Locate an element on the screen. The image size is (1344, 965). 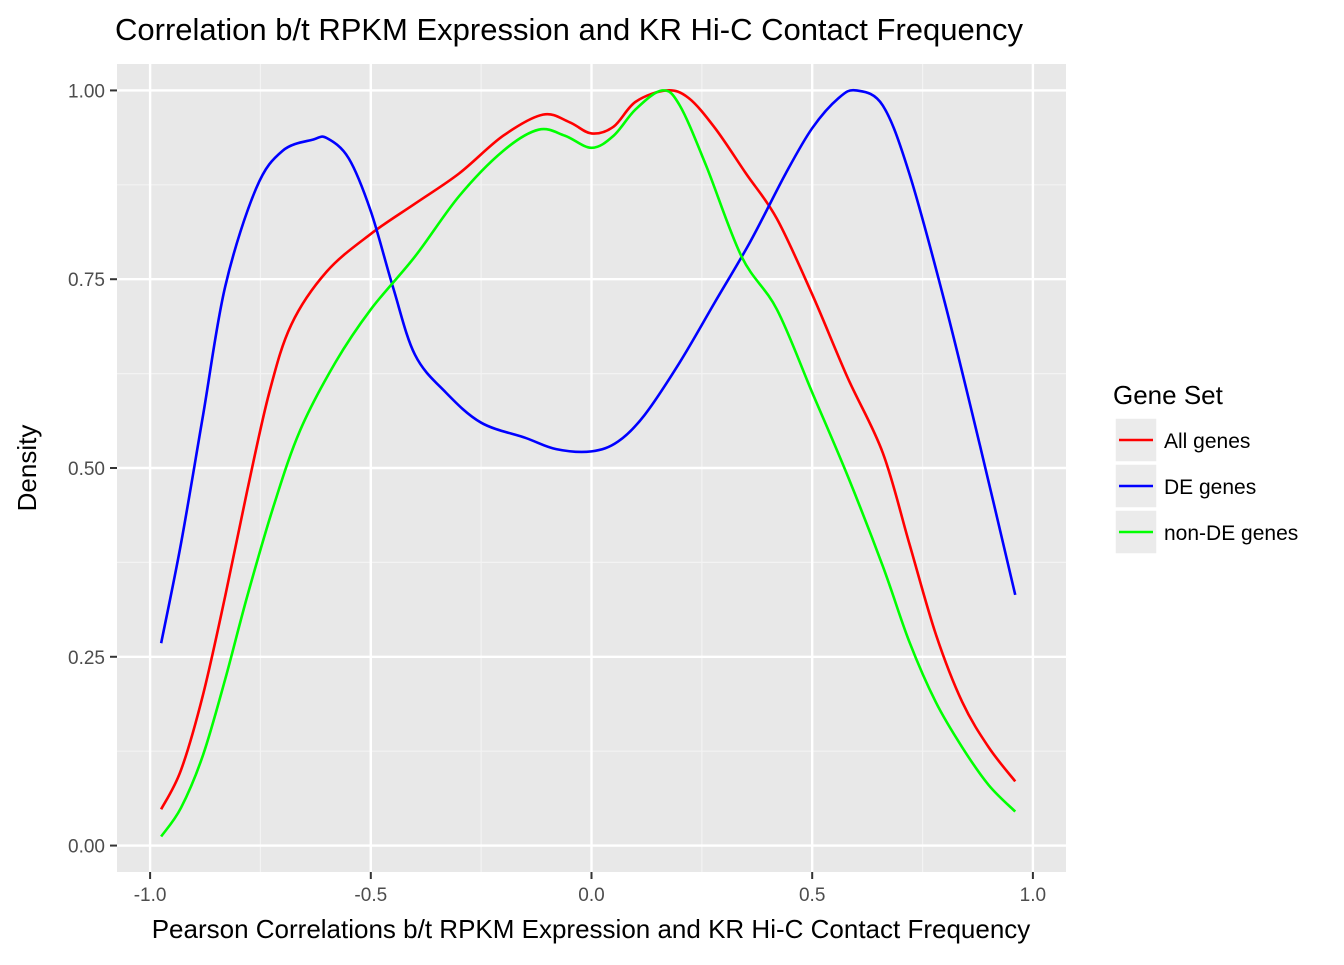
y-tick-label: 0.00 is located at coordinates (86, 847).